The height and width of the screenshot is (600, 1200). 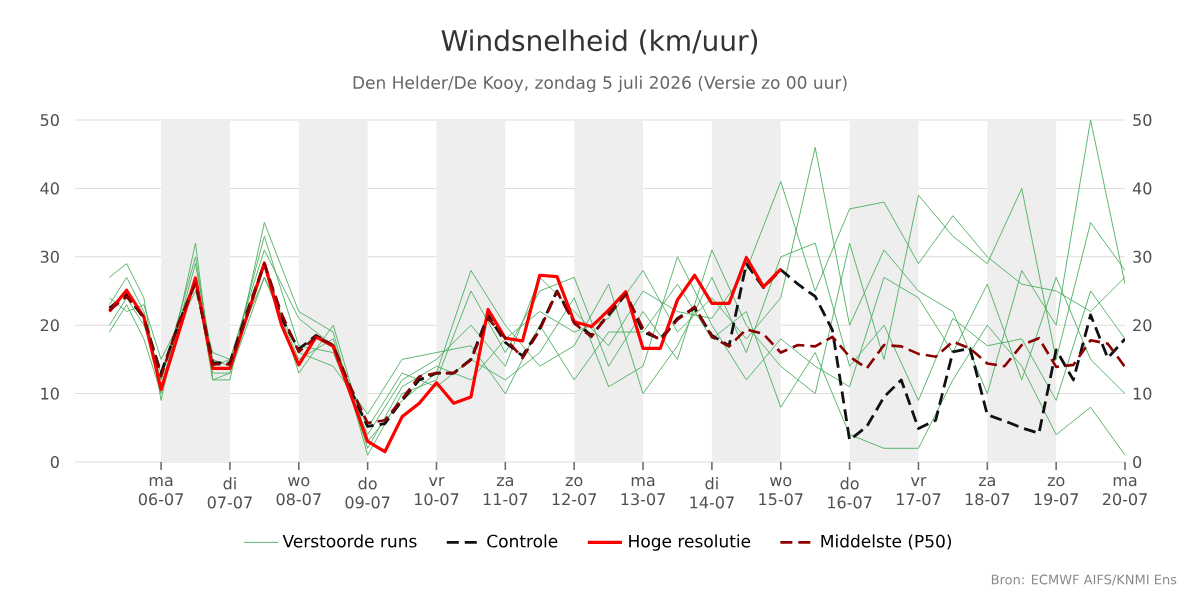 I want to click on y-tick-label: 40, so click(x=49, y=188).